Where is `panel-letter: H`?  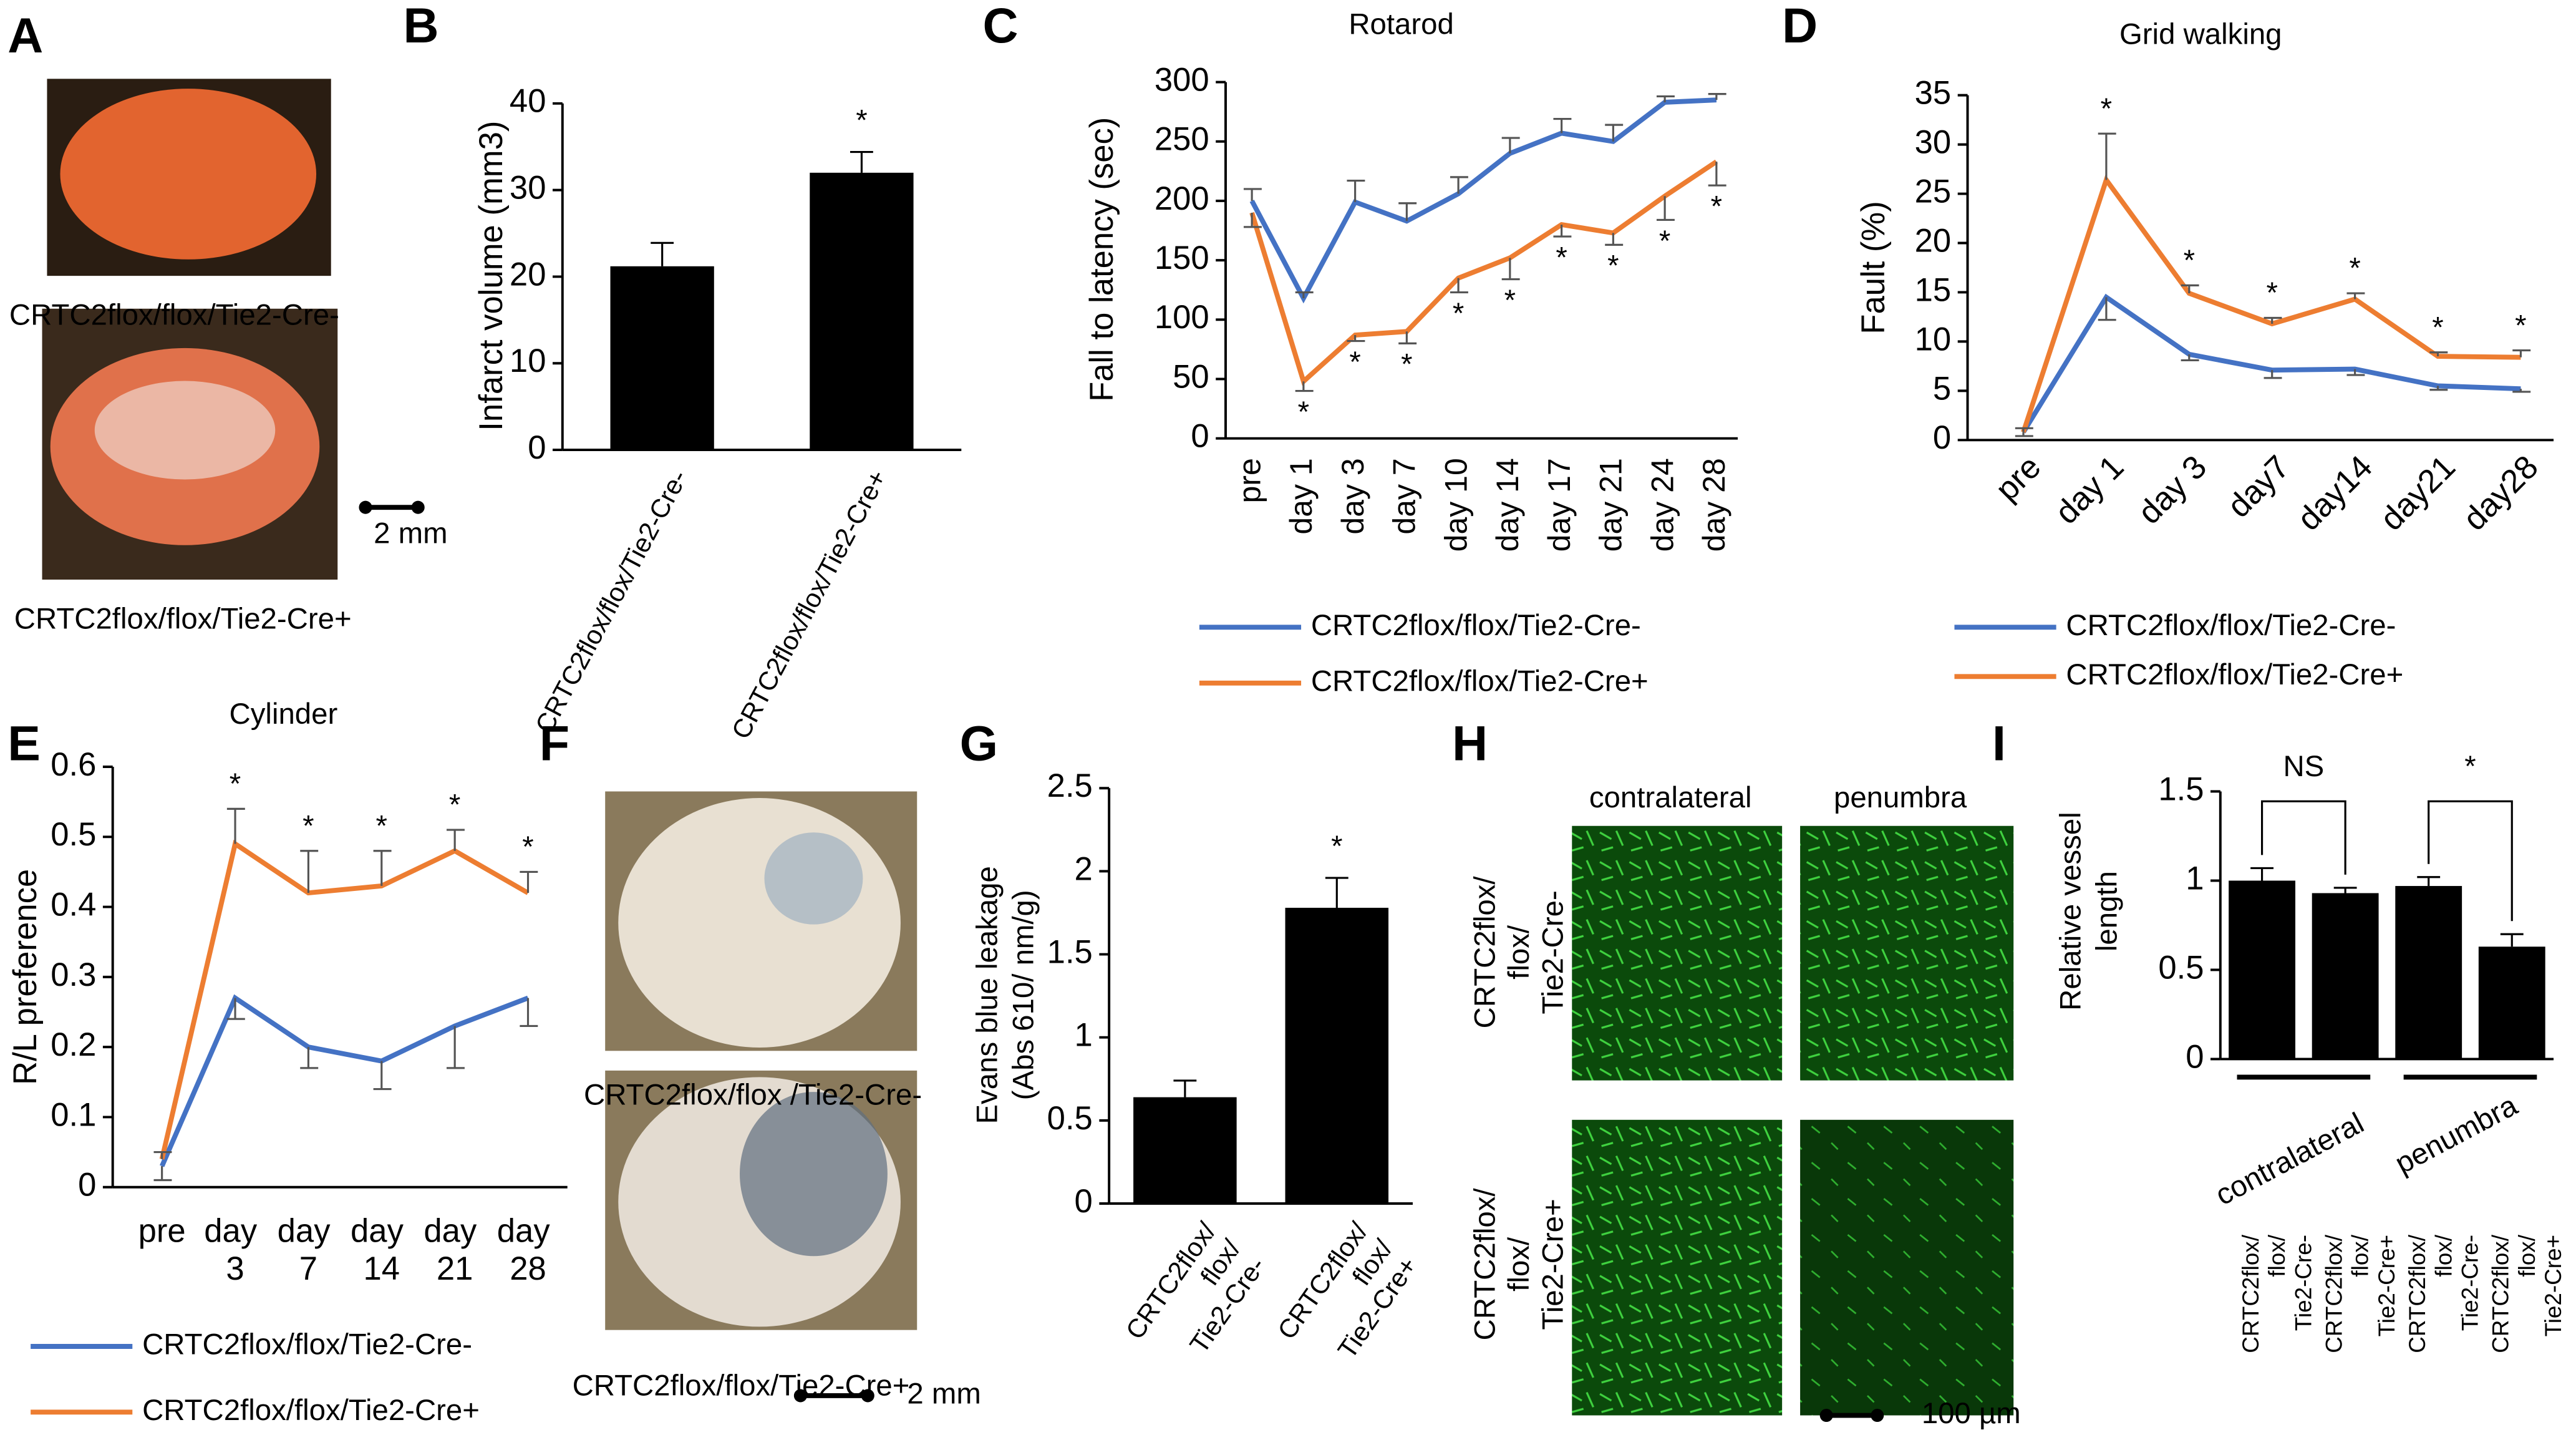 panel-letter: H is located at coordinates (1470, 743).